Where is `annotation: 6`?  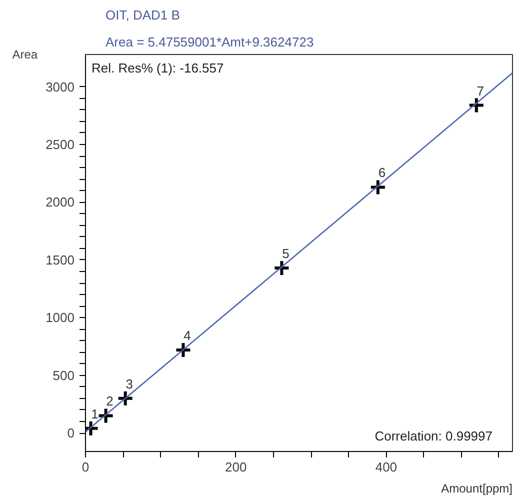
annotation: 6 is located at coordinates (382, 172).